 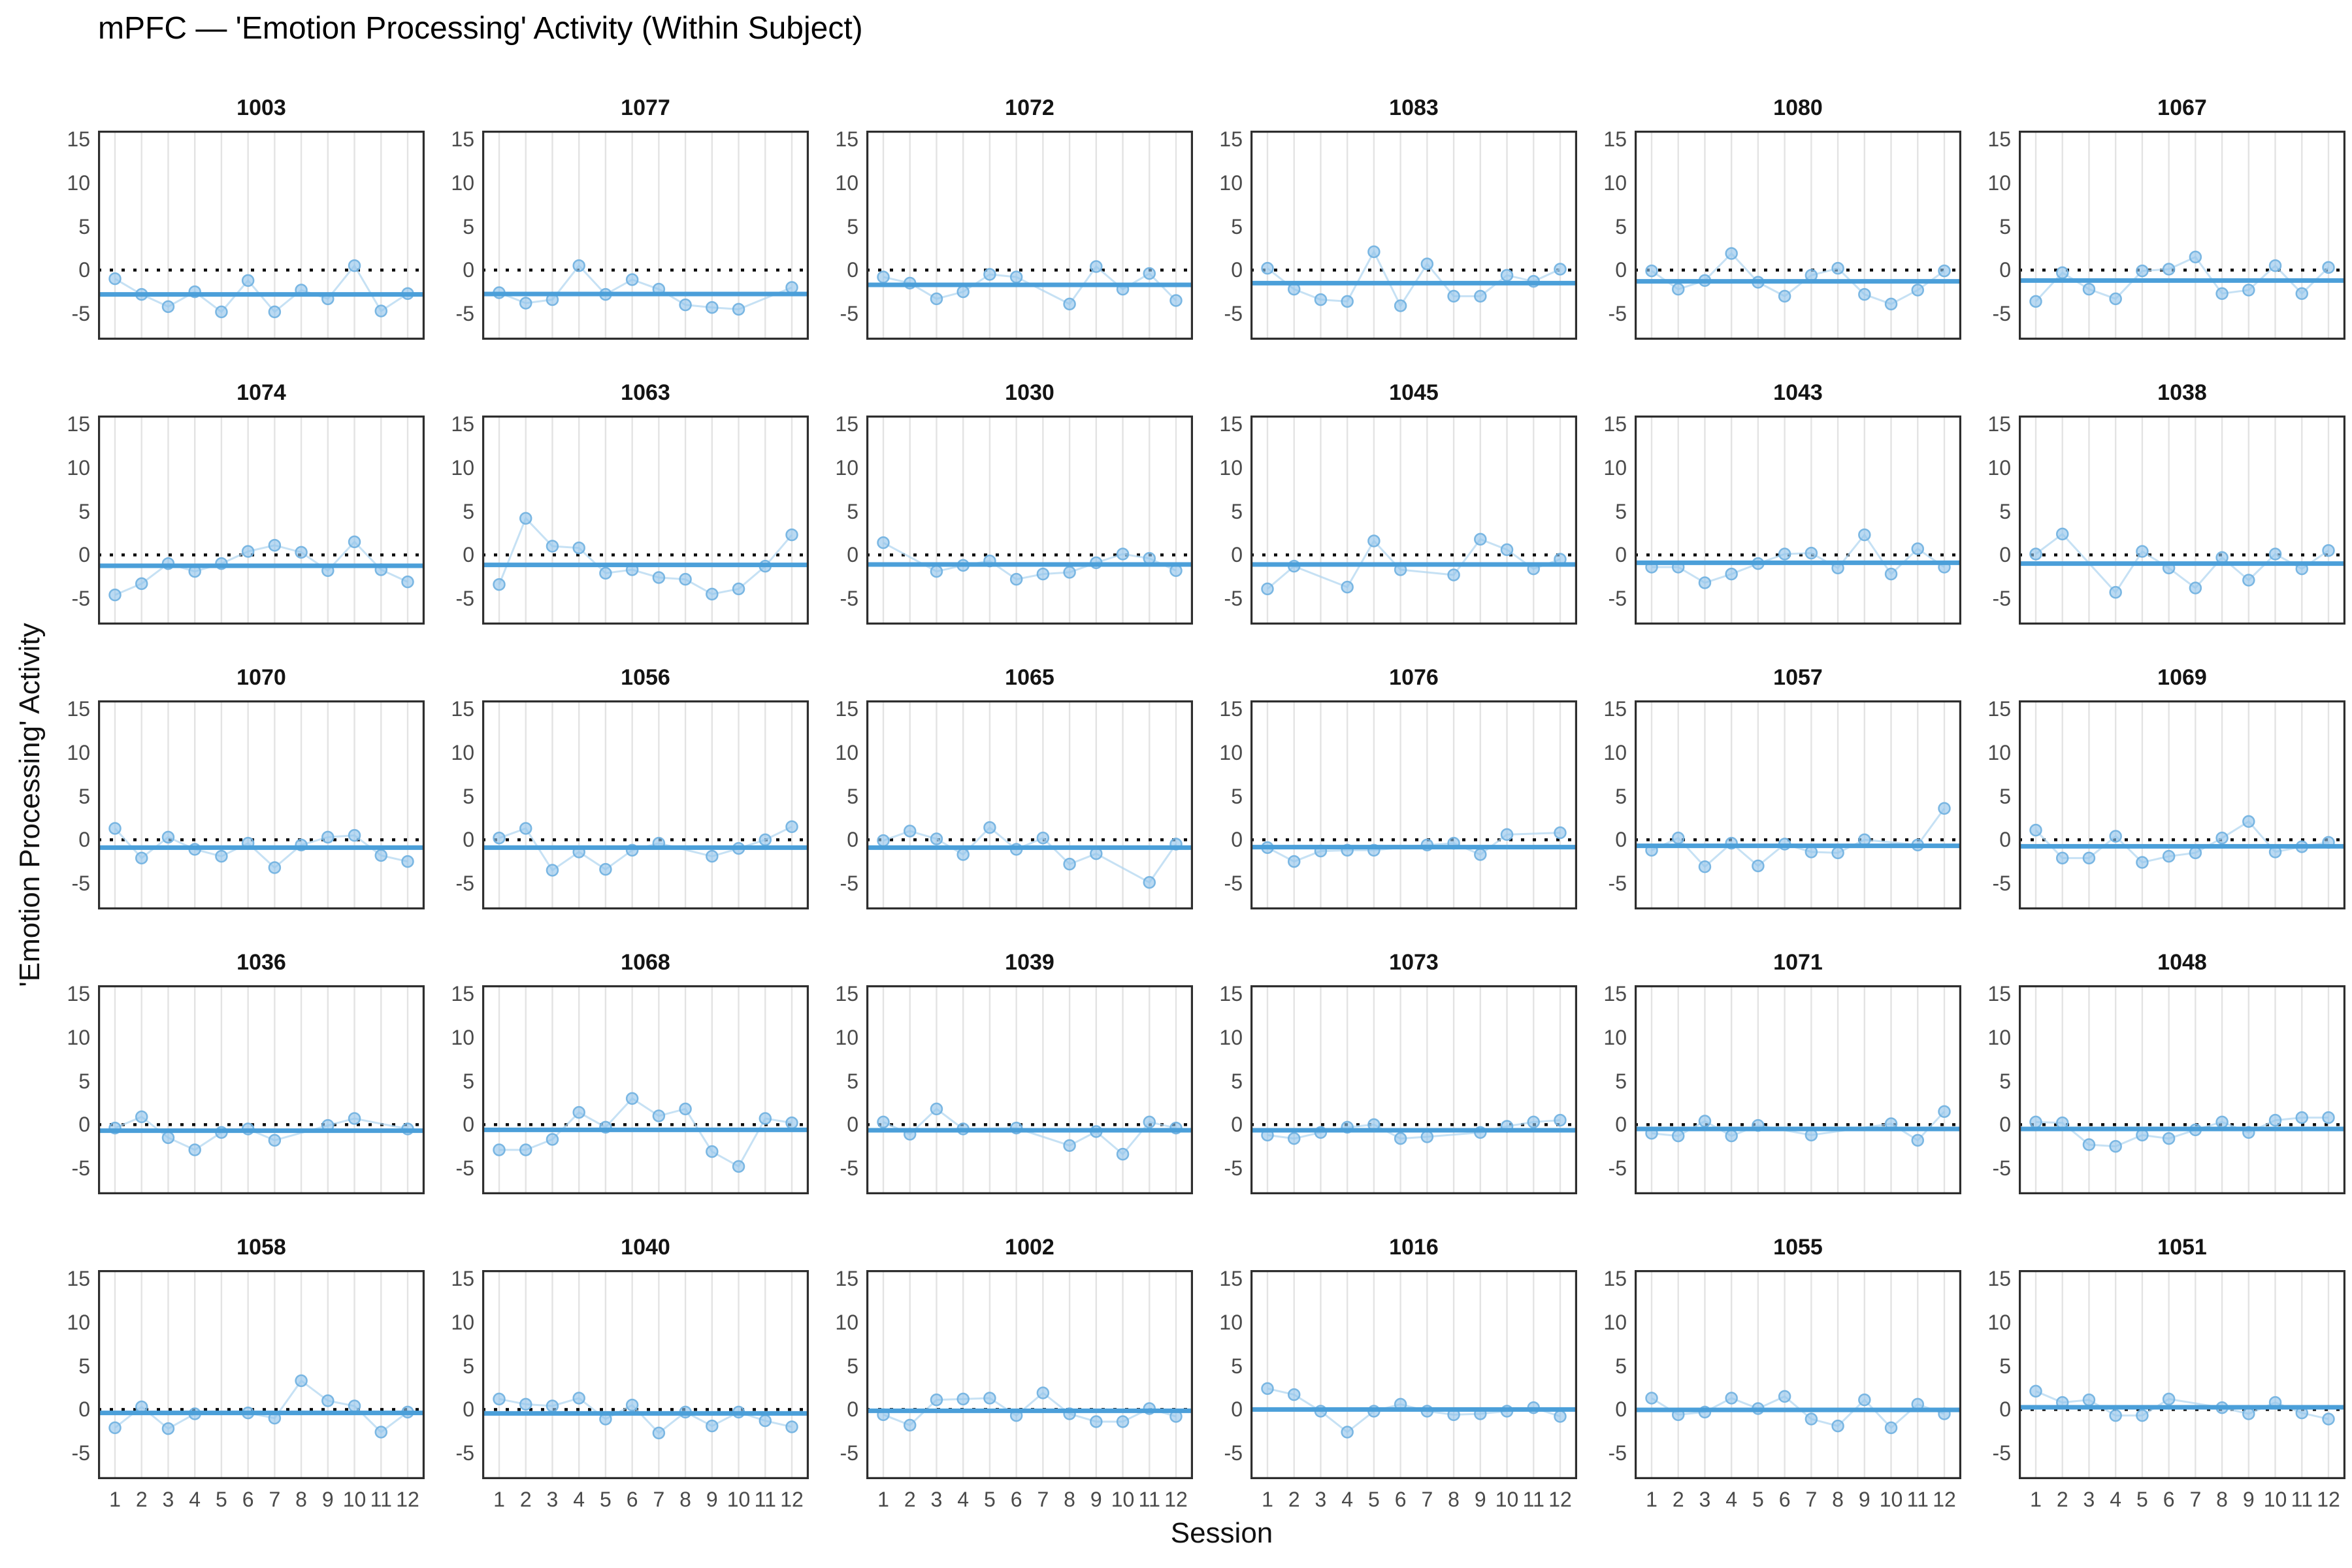 What do you see at coordinates (1294, 1499) in the screenshot?
I see `x-tick-label: 2` at bounding box center [1294, 1499].